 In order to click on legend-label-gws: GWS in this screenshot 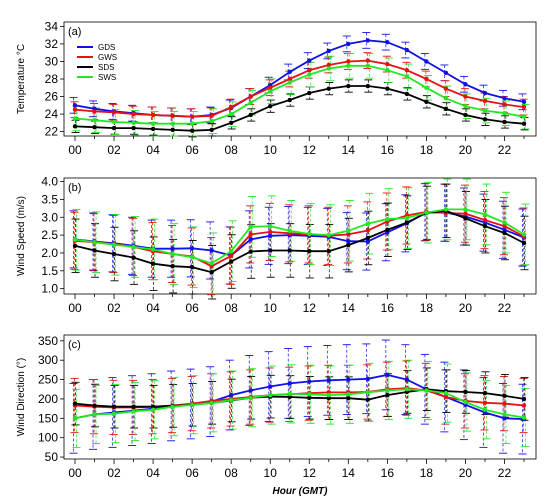, I will do `click(107, 57)`.